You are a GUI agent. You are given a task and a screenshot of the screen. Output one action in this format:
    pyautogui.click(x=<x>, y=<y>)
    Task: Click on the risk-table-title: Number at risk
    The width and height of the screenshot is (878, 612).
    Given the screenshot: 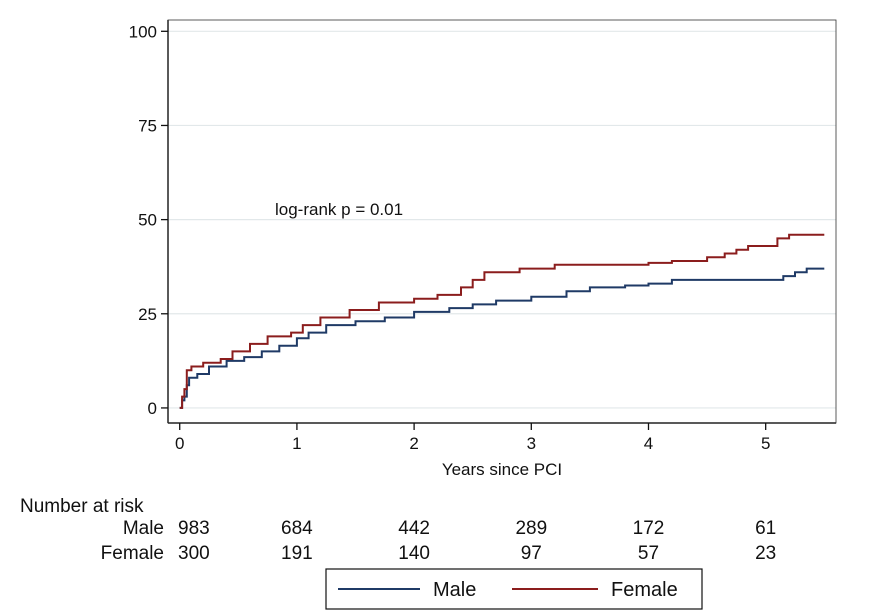 What is the action you would take?
    pyautogui.click(x=82, y=506)
    